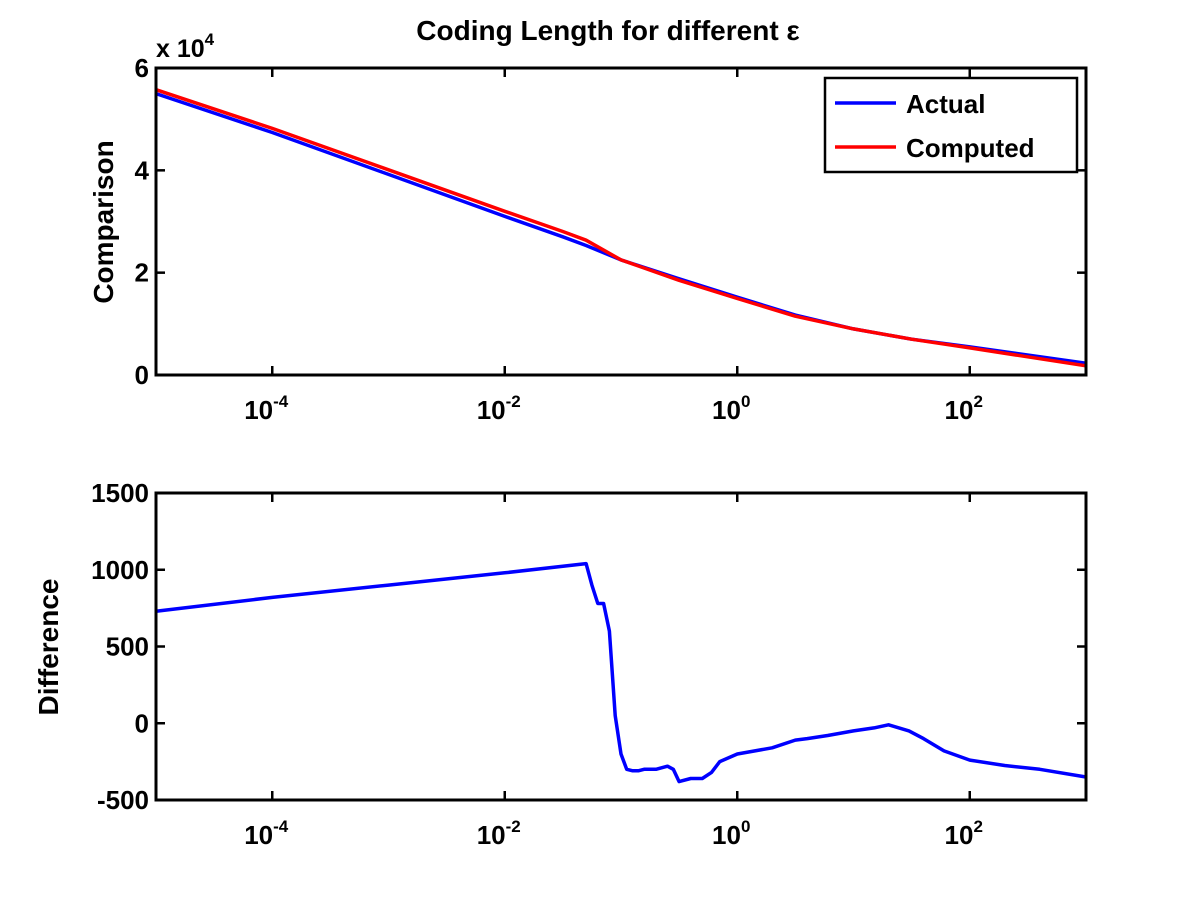 This screenshot has height=900, width=1201. I want to click on y-multiplier-label: x 104, so click(185, 46).